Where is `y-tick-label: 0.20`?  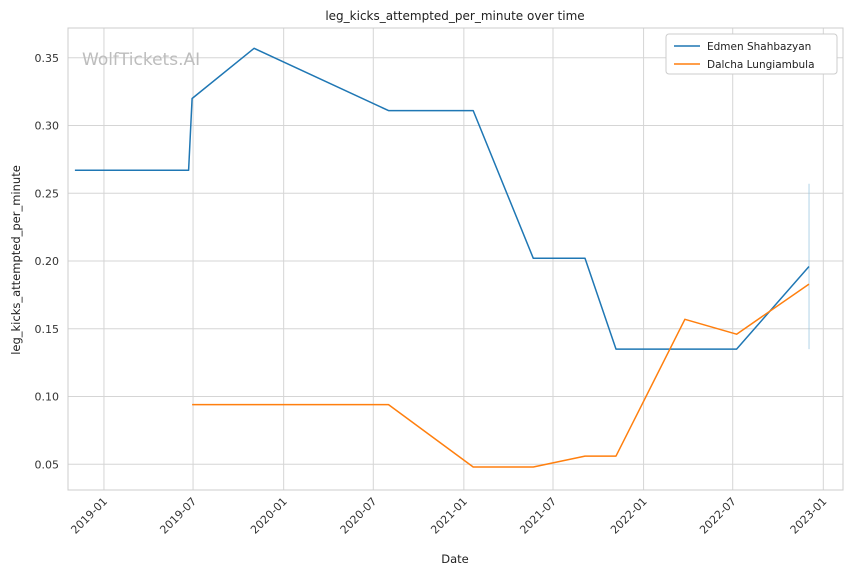 y-tick-label: 0.20 is located at coordinates (47, 261).